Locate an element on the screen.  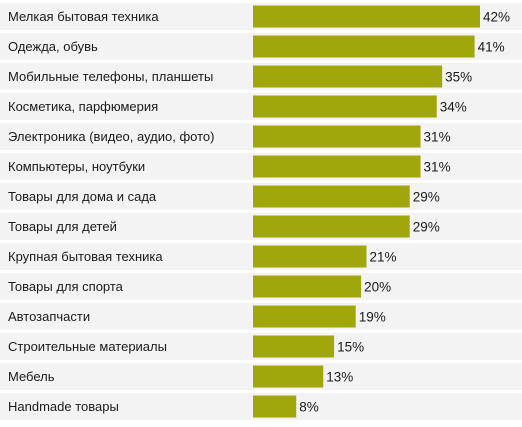
value-label: 13% is located at coordinates (339, 377).